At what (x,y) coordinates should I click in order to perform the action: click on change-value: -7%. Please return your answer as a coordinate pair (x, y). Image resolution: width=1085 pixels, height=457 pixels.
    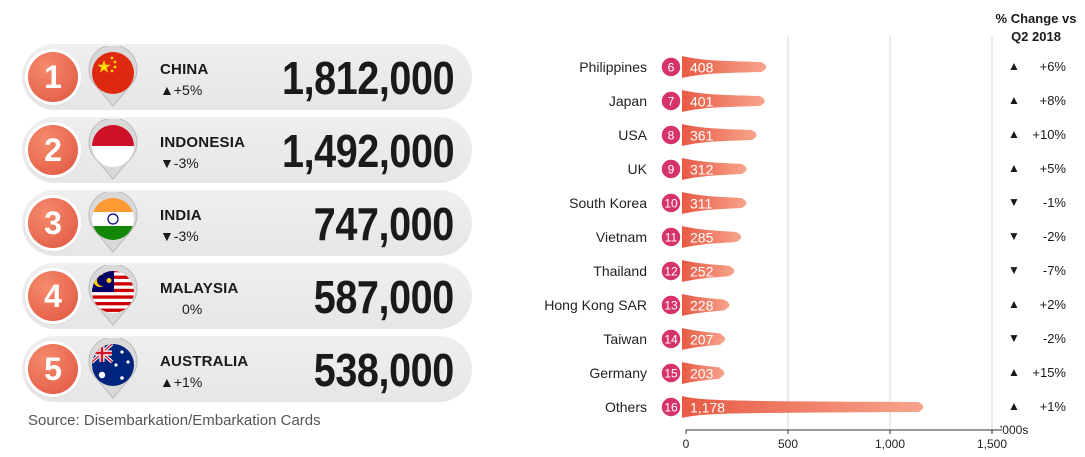
    Looking at the image, I should click on (1054, 270).